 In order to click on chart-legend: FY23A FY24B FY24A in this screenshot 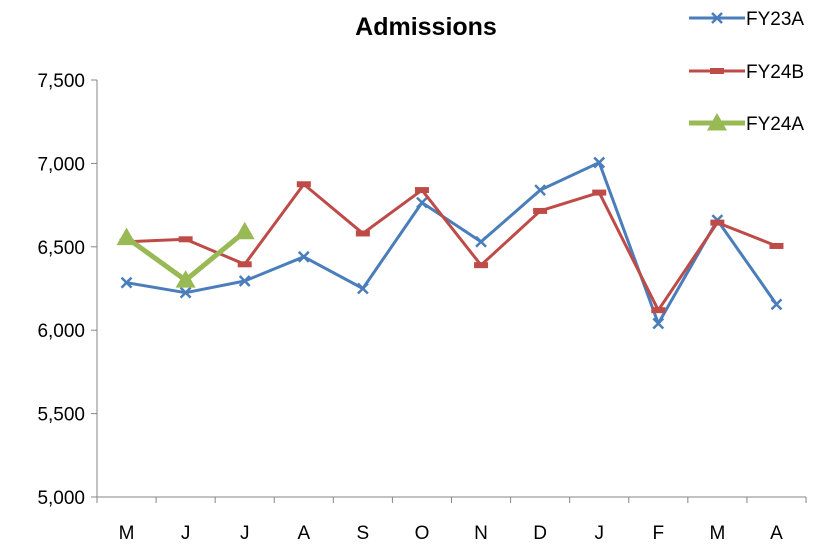, I will do `click(746, 72)`.